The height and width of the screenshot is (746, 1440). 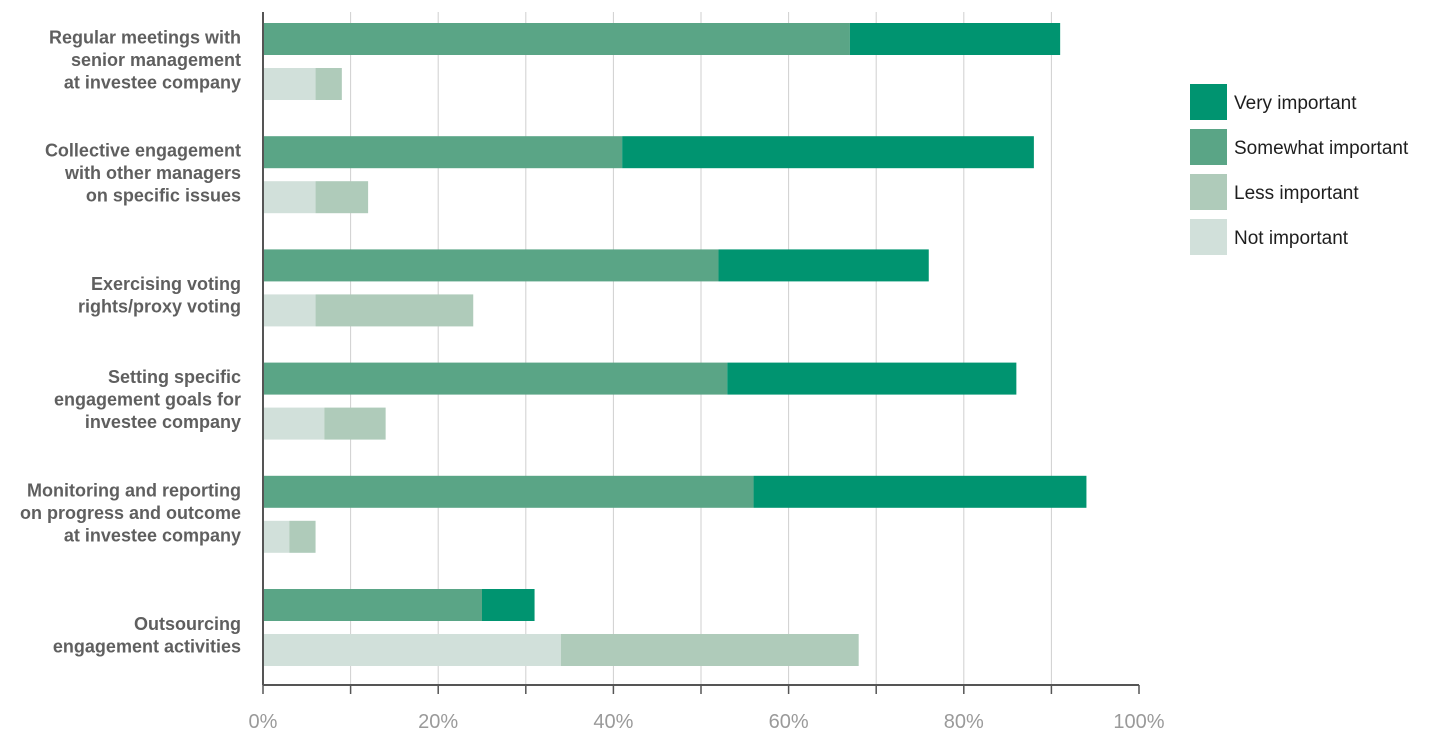 I want to click on x-tick-label: 0%, so click(x=263, y=722).